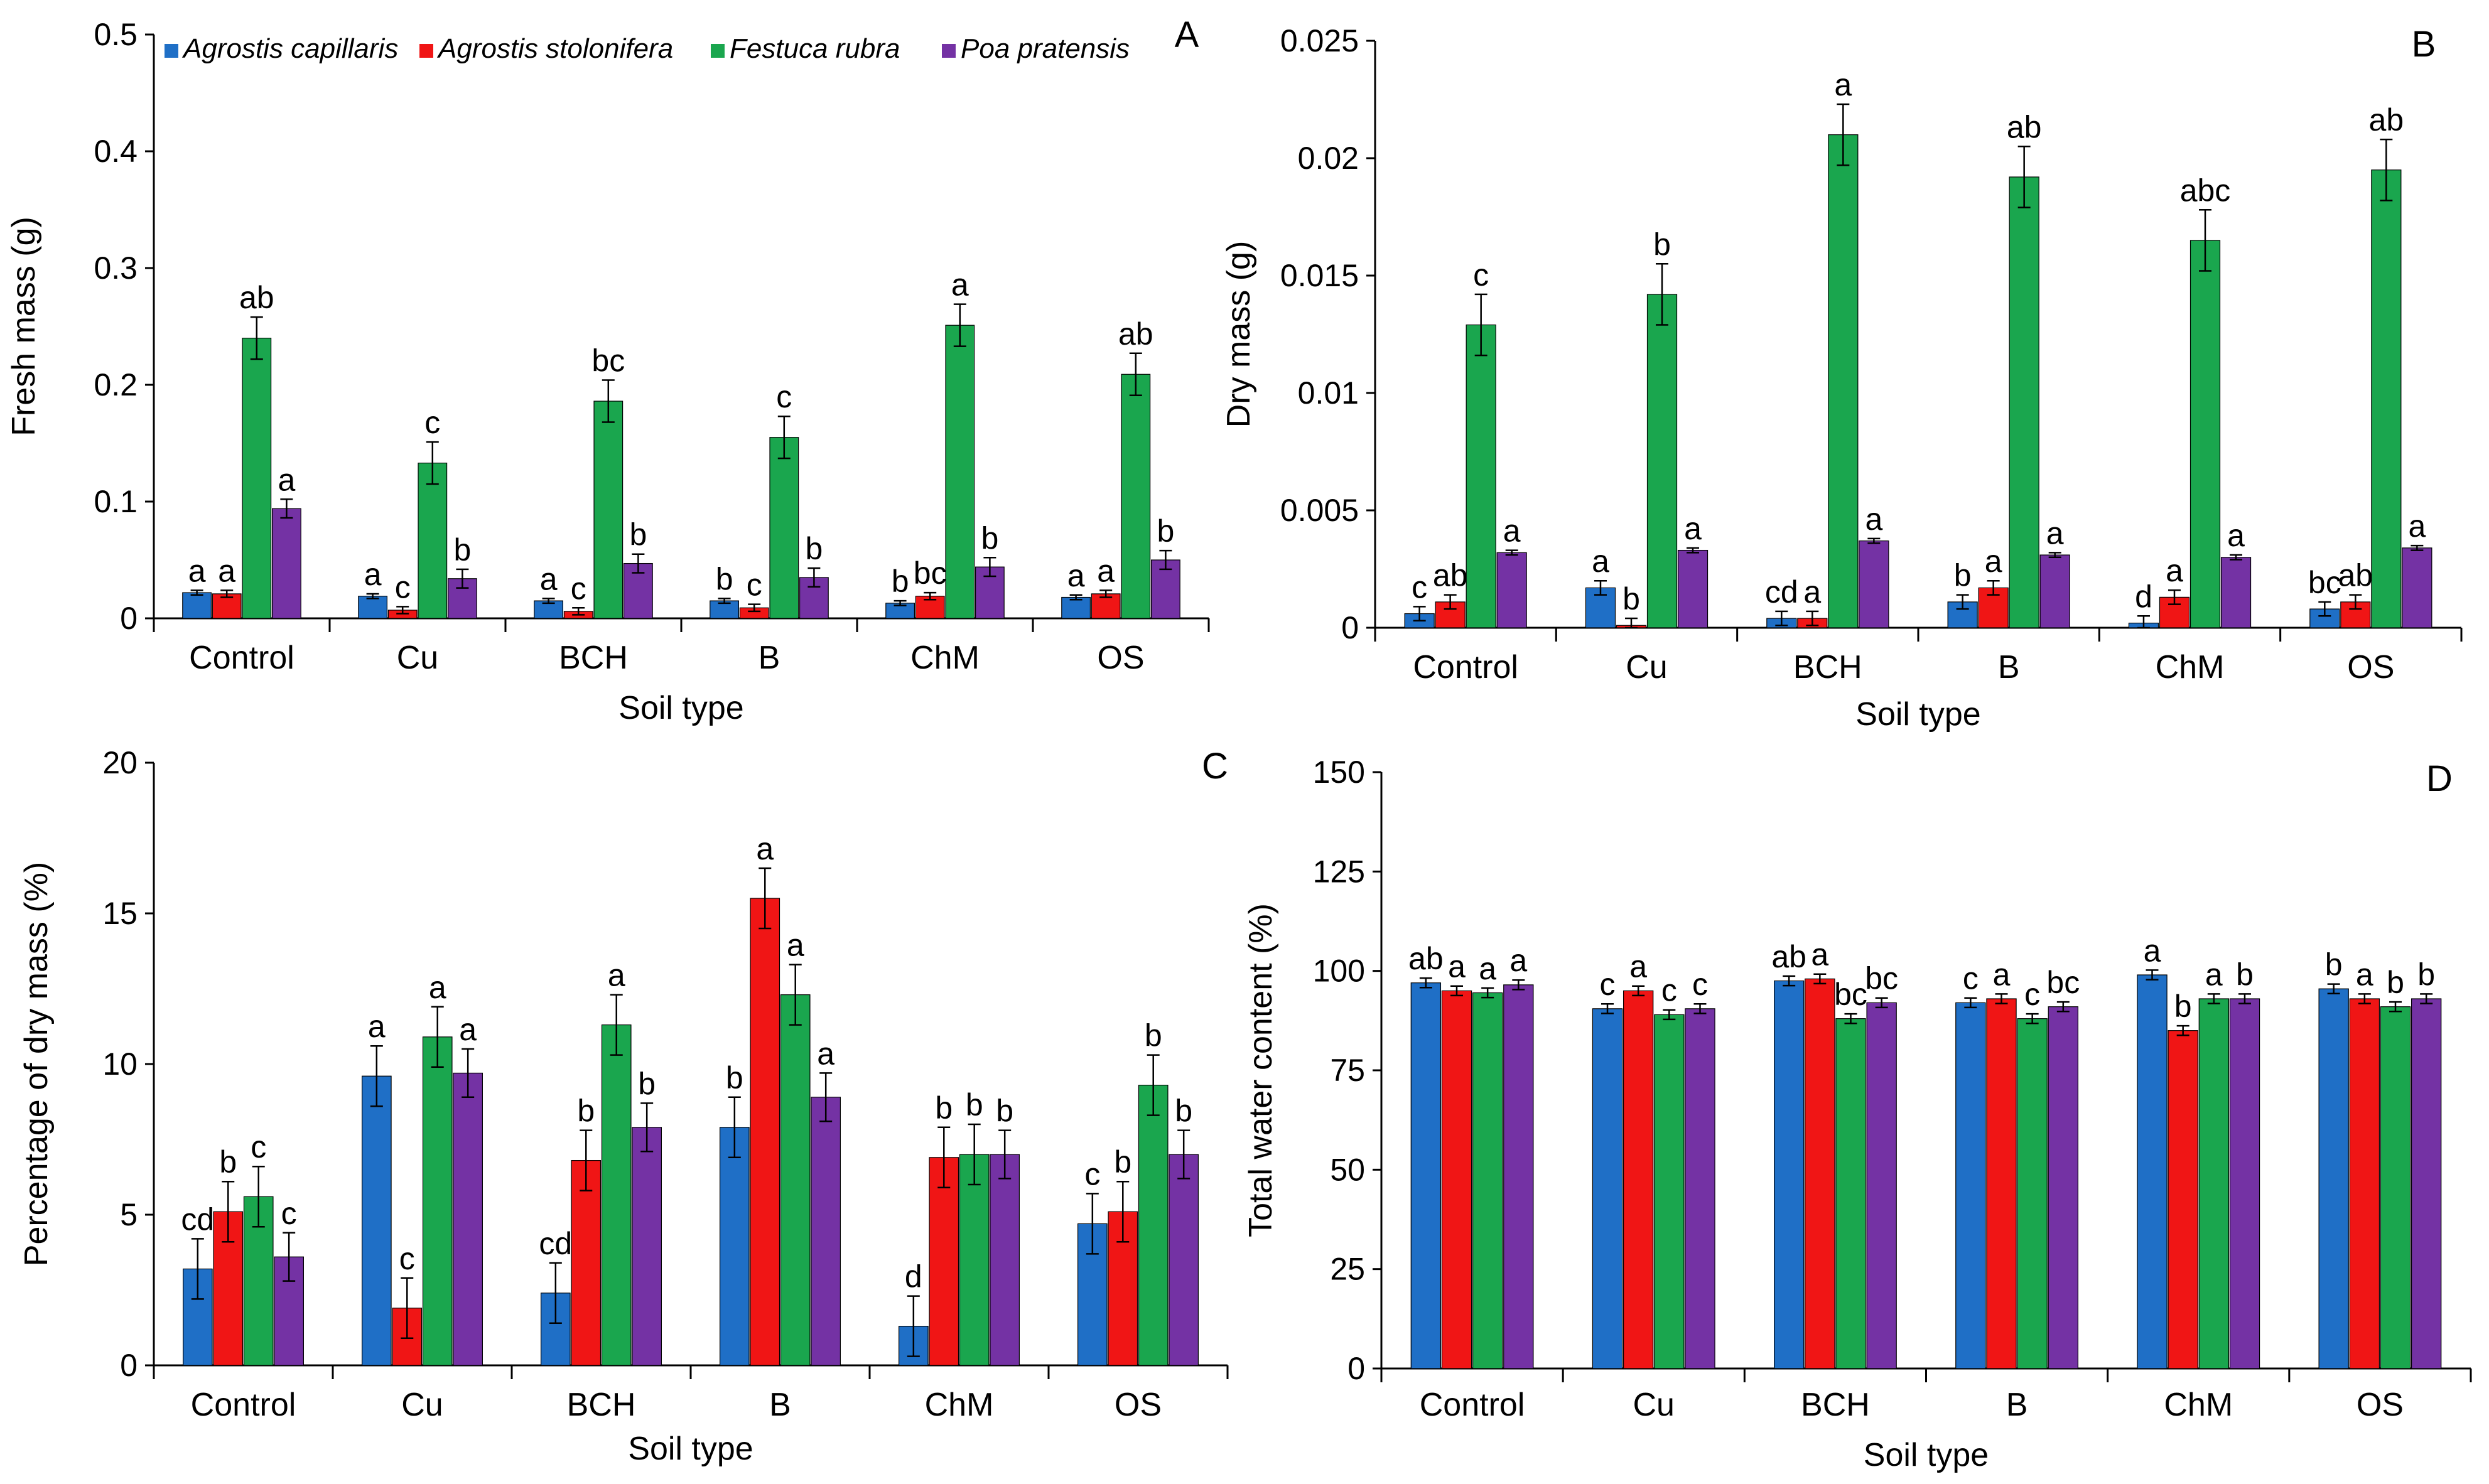 The height and width of the screenshot is (1484, 2489). I want to click on x-axis-title: Soil type, so click(681, 708).